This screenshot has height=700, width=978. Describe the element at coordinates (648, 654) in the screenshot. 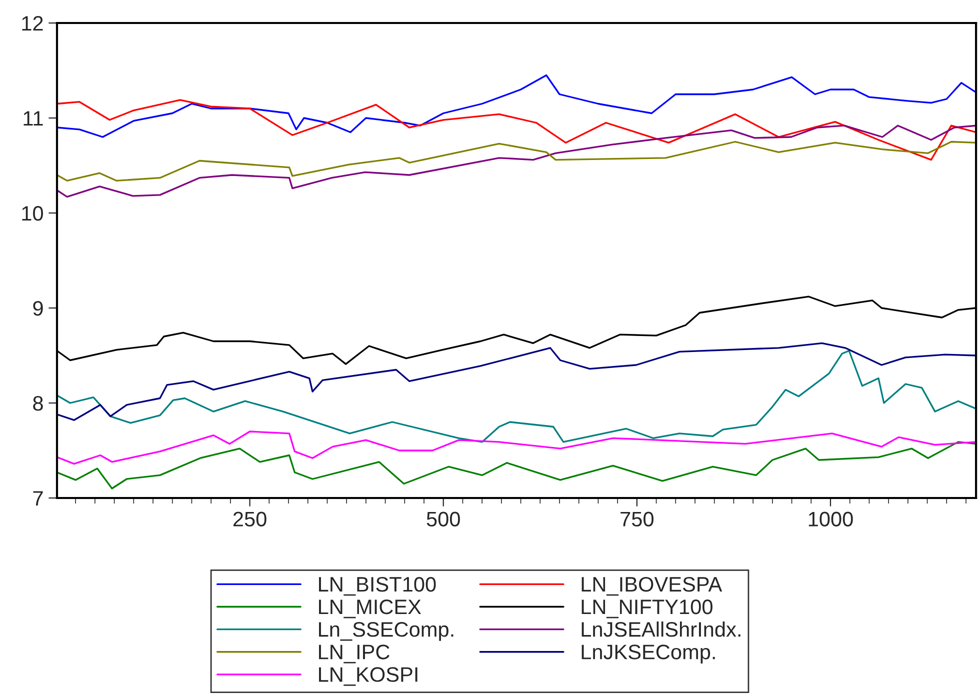

I see `legend-label: LnJKSEComp.` at that location.